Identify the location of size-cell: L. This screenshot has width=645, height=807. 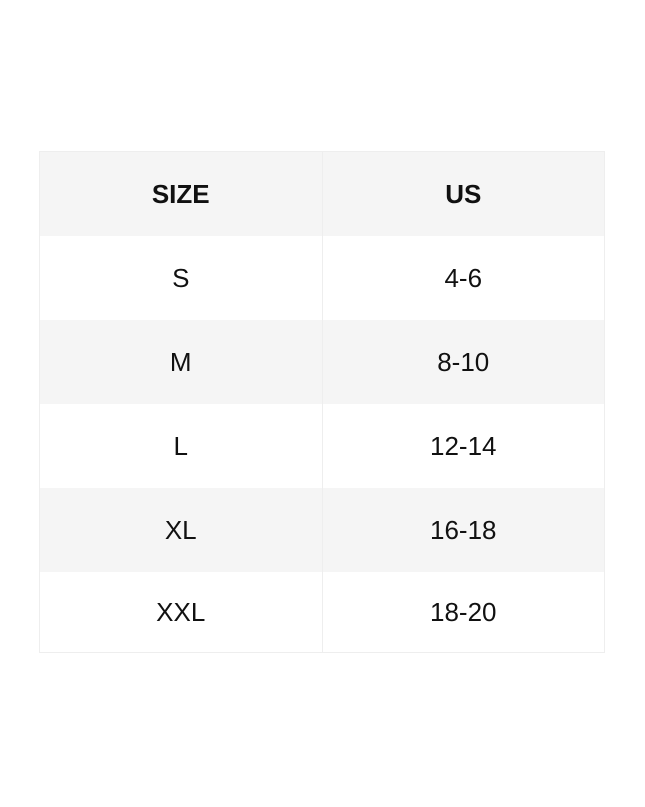
(180, 446).